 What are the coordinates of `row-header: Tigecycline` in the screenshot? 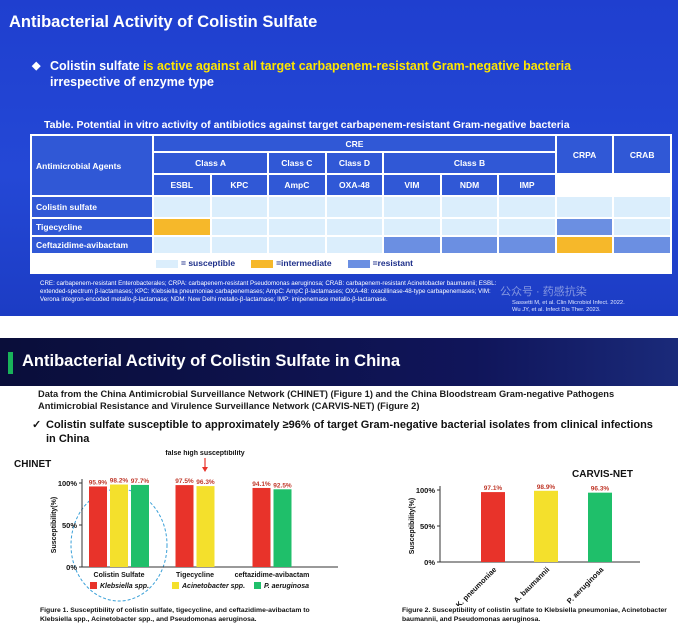 It's located at (92, 227).